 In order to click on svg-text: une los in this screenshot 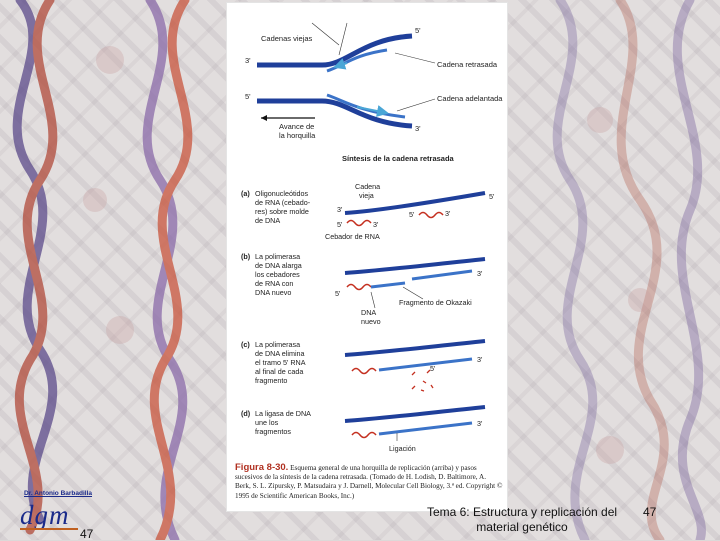, I will do `click(267, 422)`.